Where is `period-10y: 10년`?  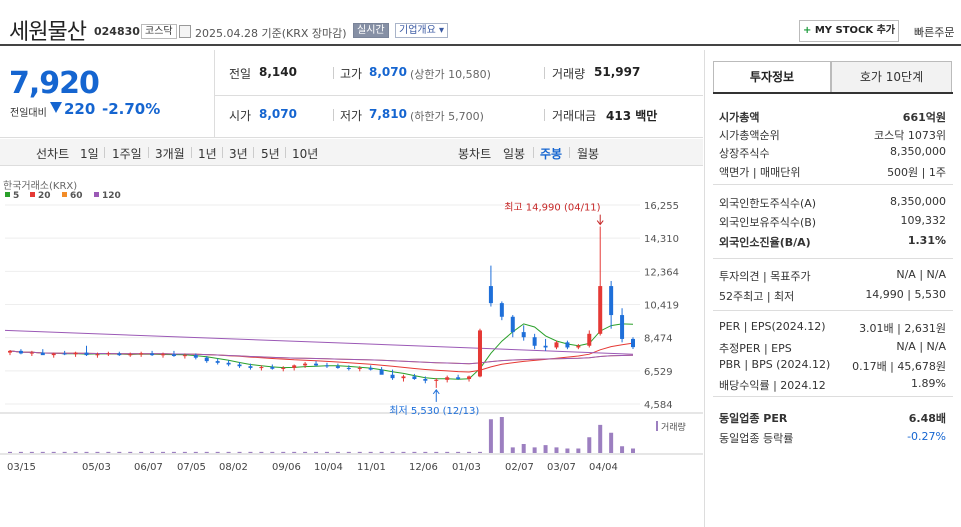
period-10y: 10년 is located at coordinates (305, 154).